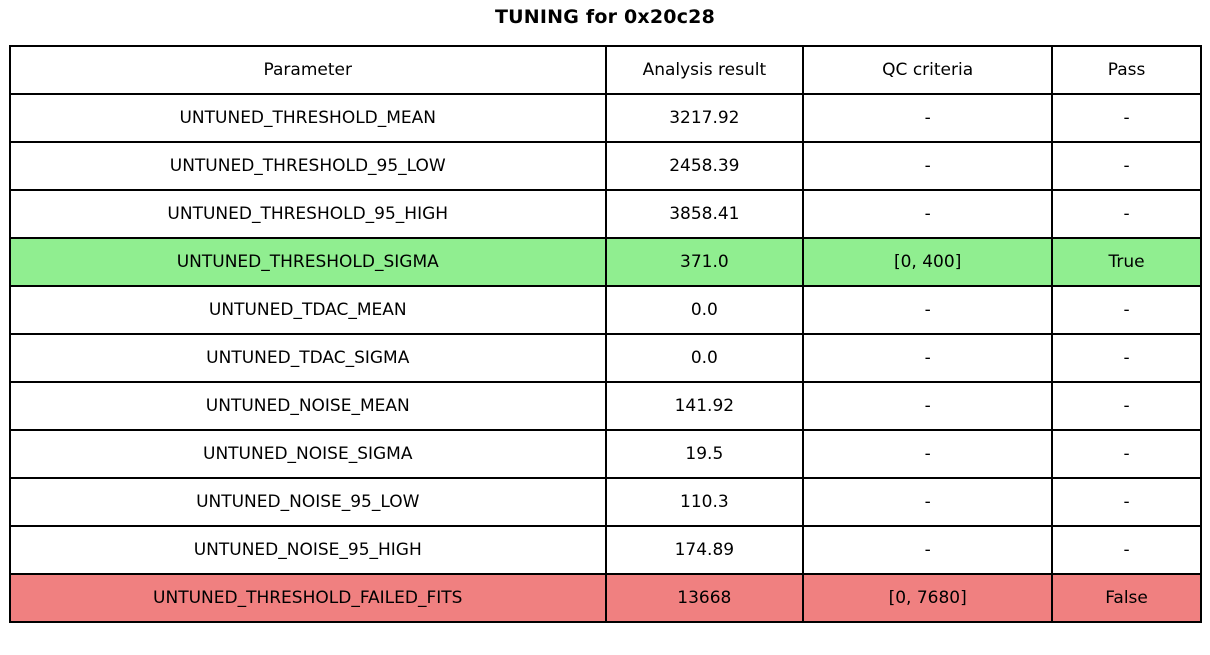  Describe the element at coordinates (704, 598) in the screenshot. I see `cell-result: 13668` at that location.